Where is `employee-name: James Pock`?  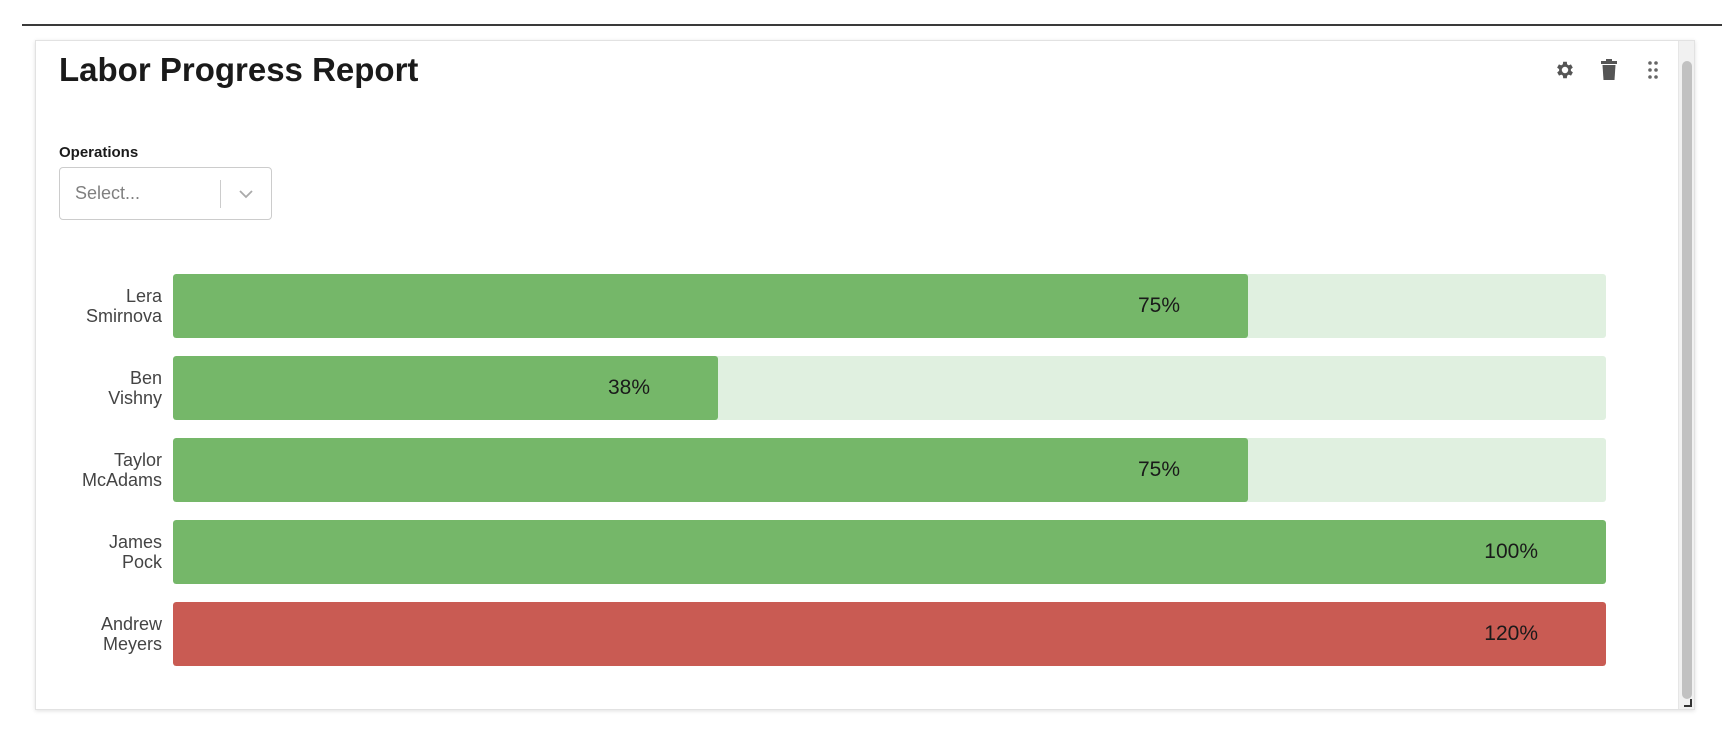 employee-name: James Pock is located at coordinates (99, 552).